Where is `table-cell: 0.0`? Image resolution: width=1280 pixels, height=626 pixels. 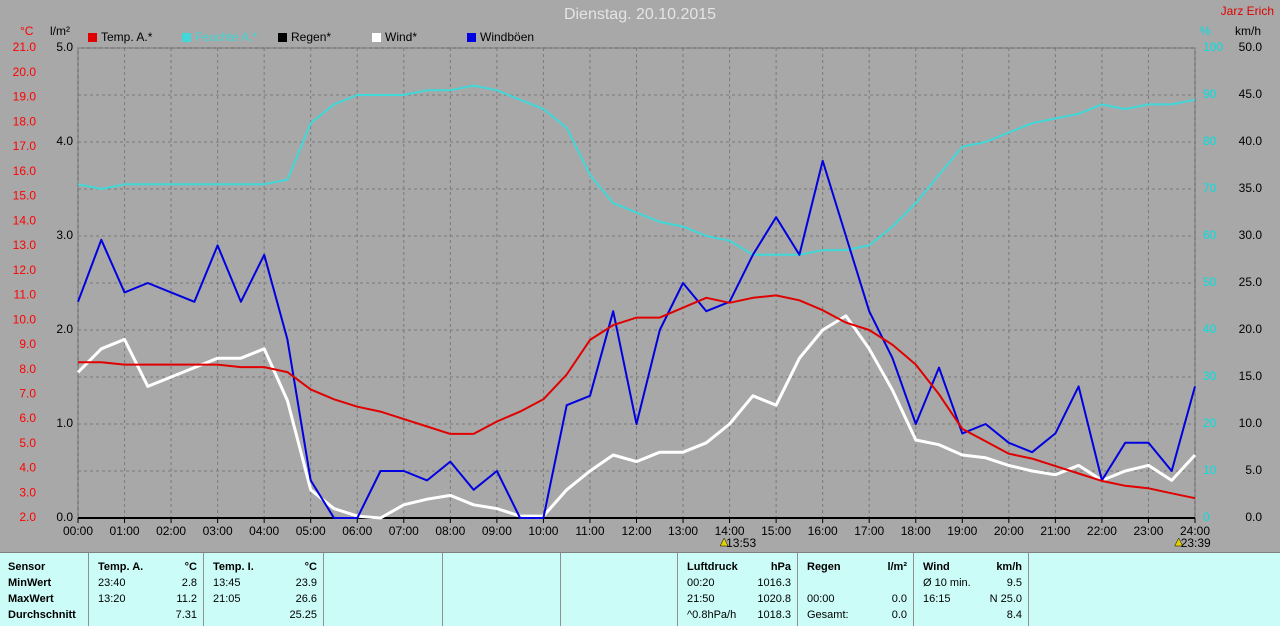 table-cell: 0.0 is located at coordinates (899, 599).